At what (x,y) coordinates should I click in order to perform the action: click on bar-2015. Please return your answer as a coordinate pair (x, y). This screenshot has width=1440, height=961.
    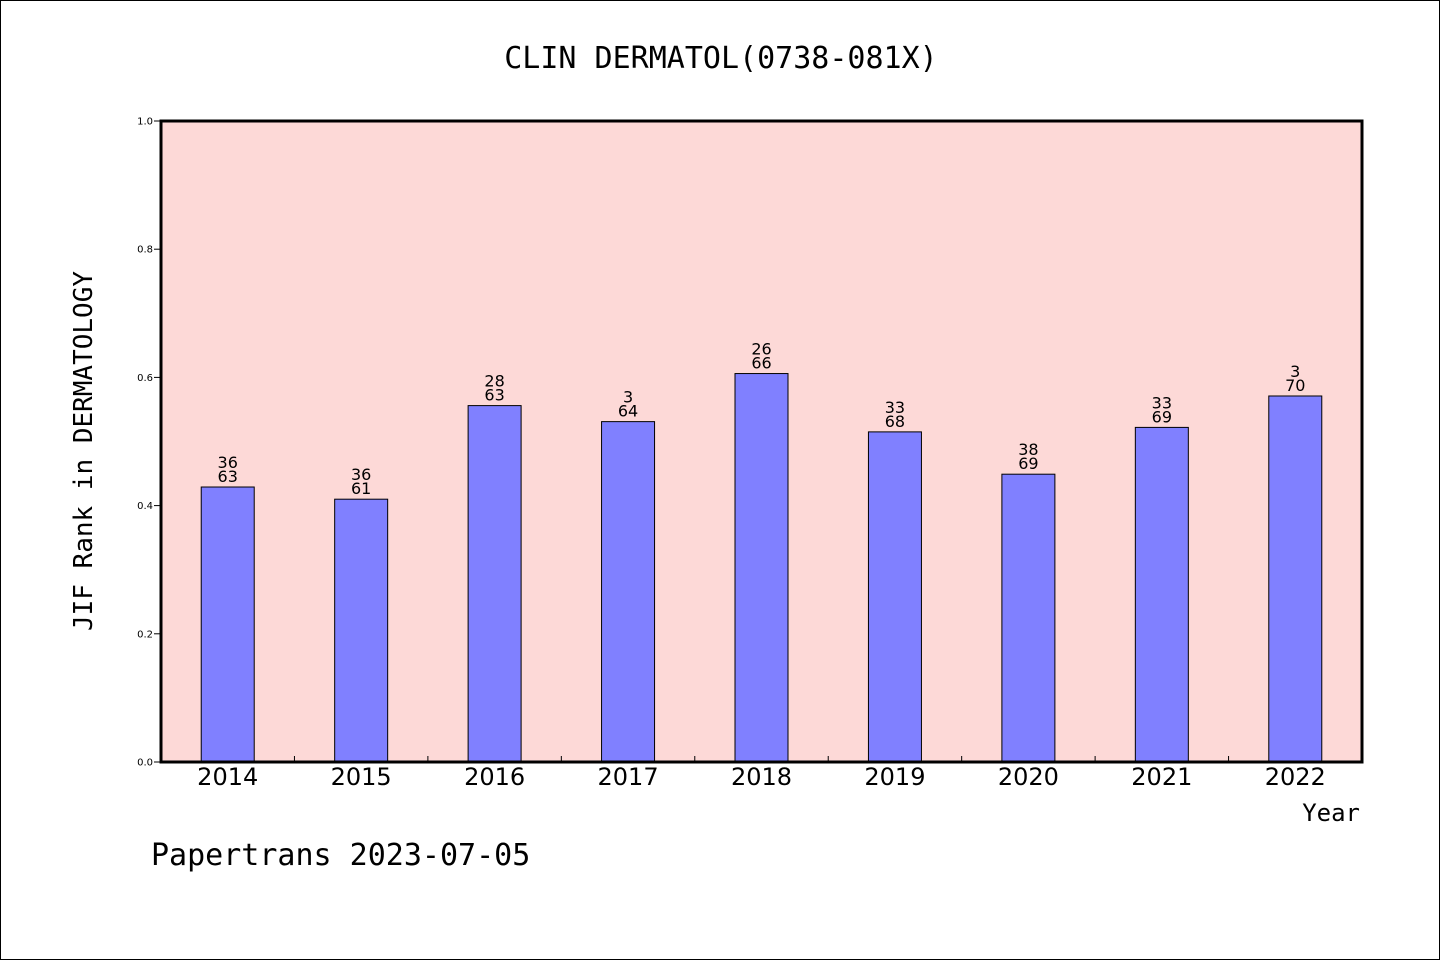
    Looking at the image, I should click on (361, 630).